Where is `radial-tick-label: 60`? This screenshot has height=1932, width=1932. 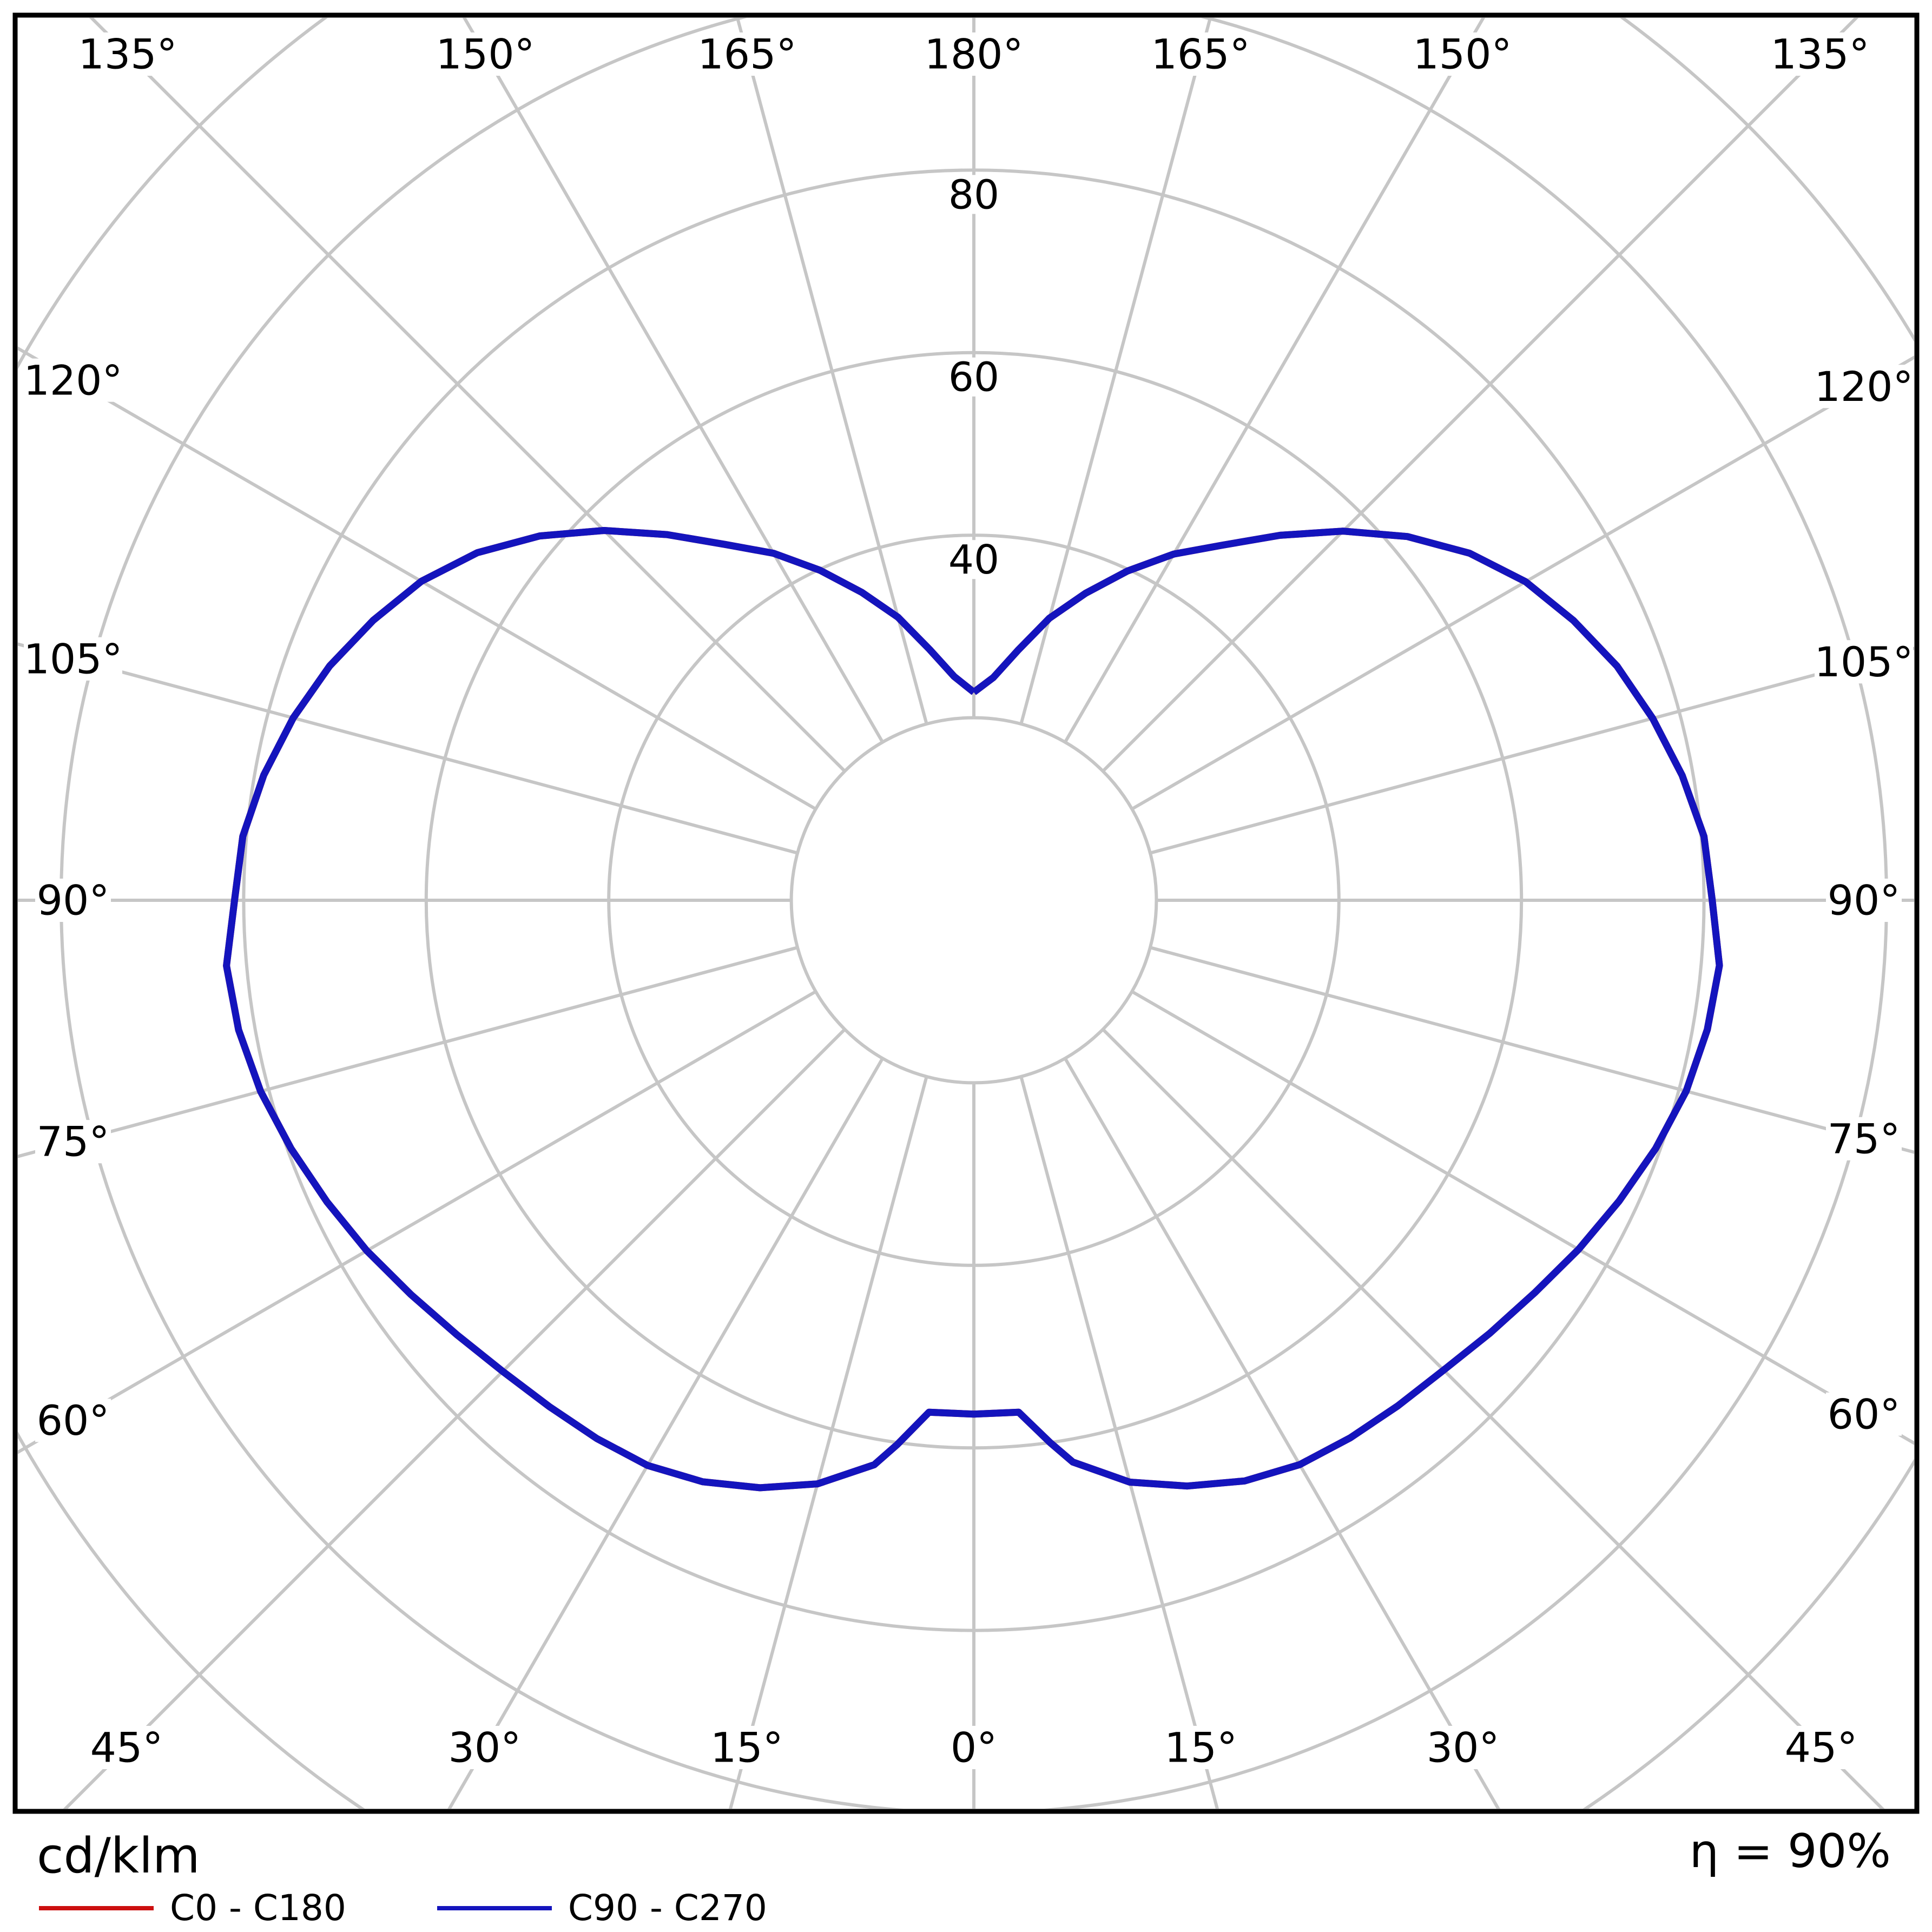 radial-tick-label: 60 is located at coordinates (973, 378).